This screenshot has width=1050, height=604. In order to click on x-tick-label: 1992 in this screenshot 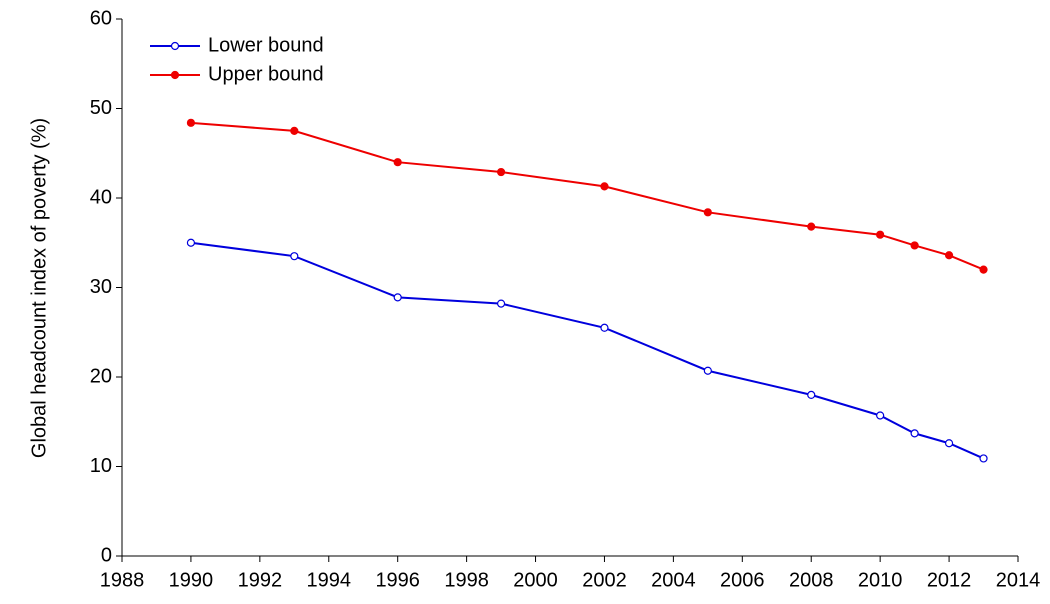, I will do `click(260, 580)`.